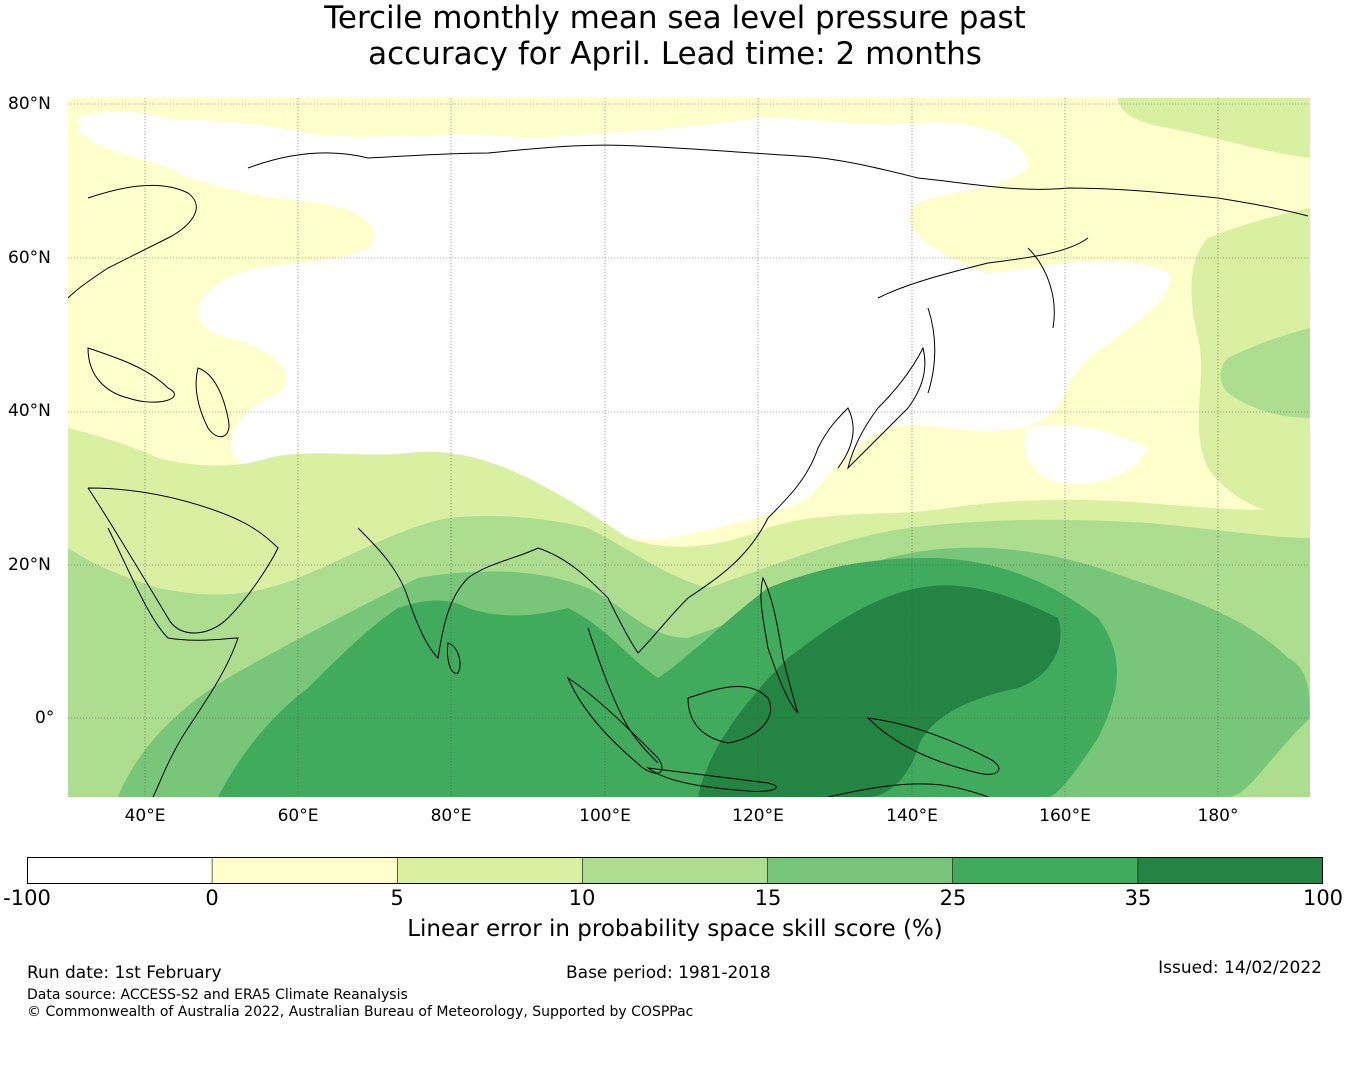  I want to click on coast-china-korea, so click(810, 463).